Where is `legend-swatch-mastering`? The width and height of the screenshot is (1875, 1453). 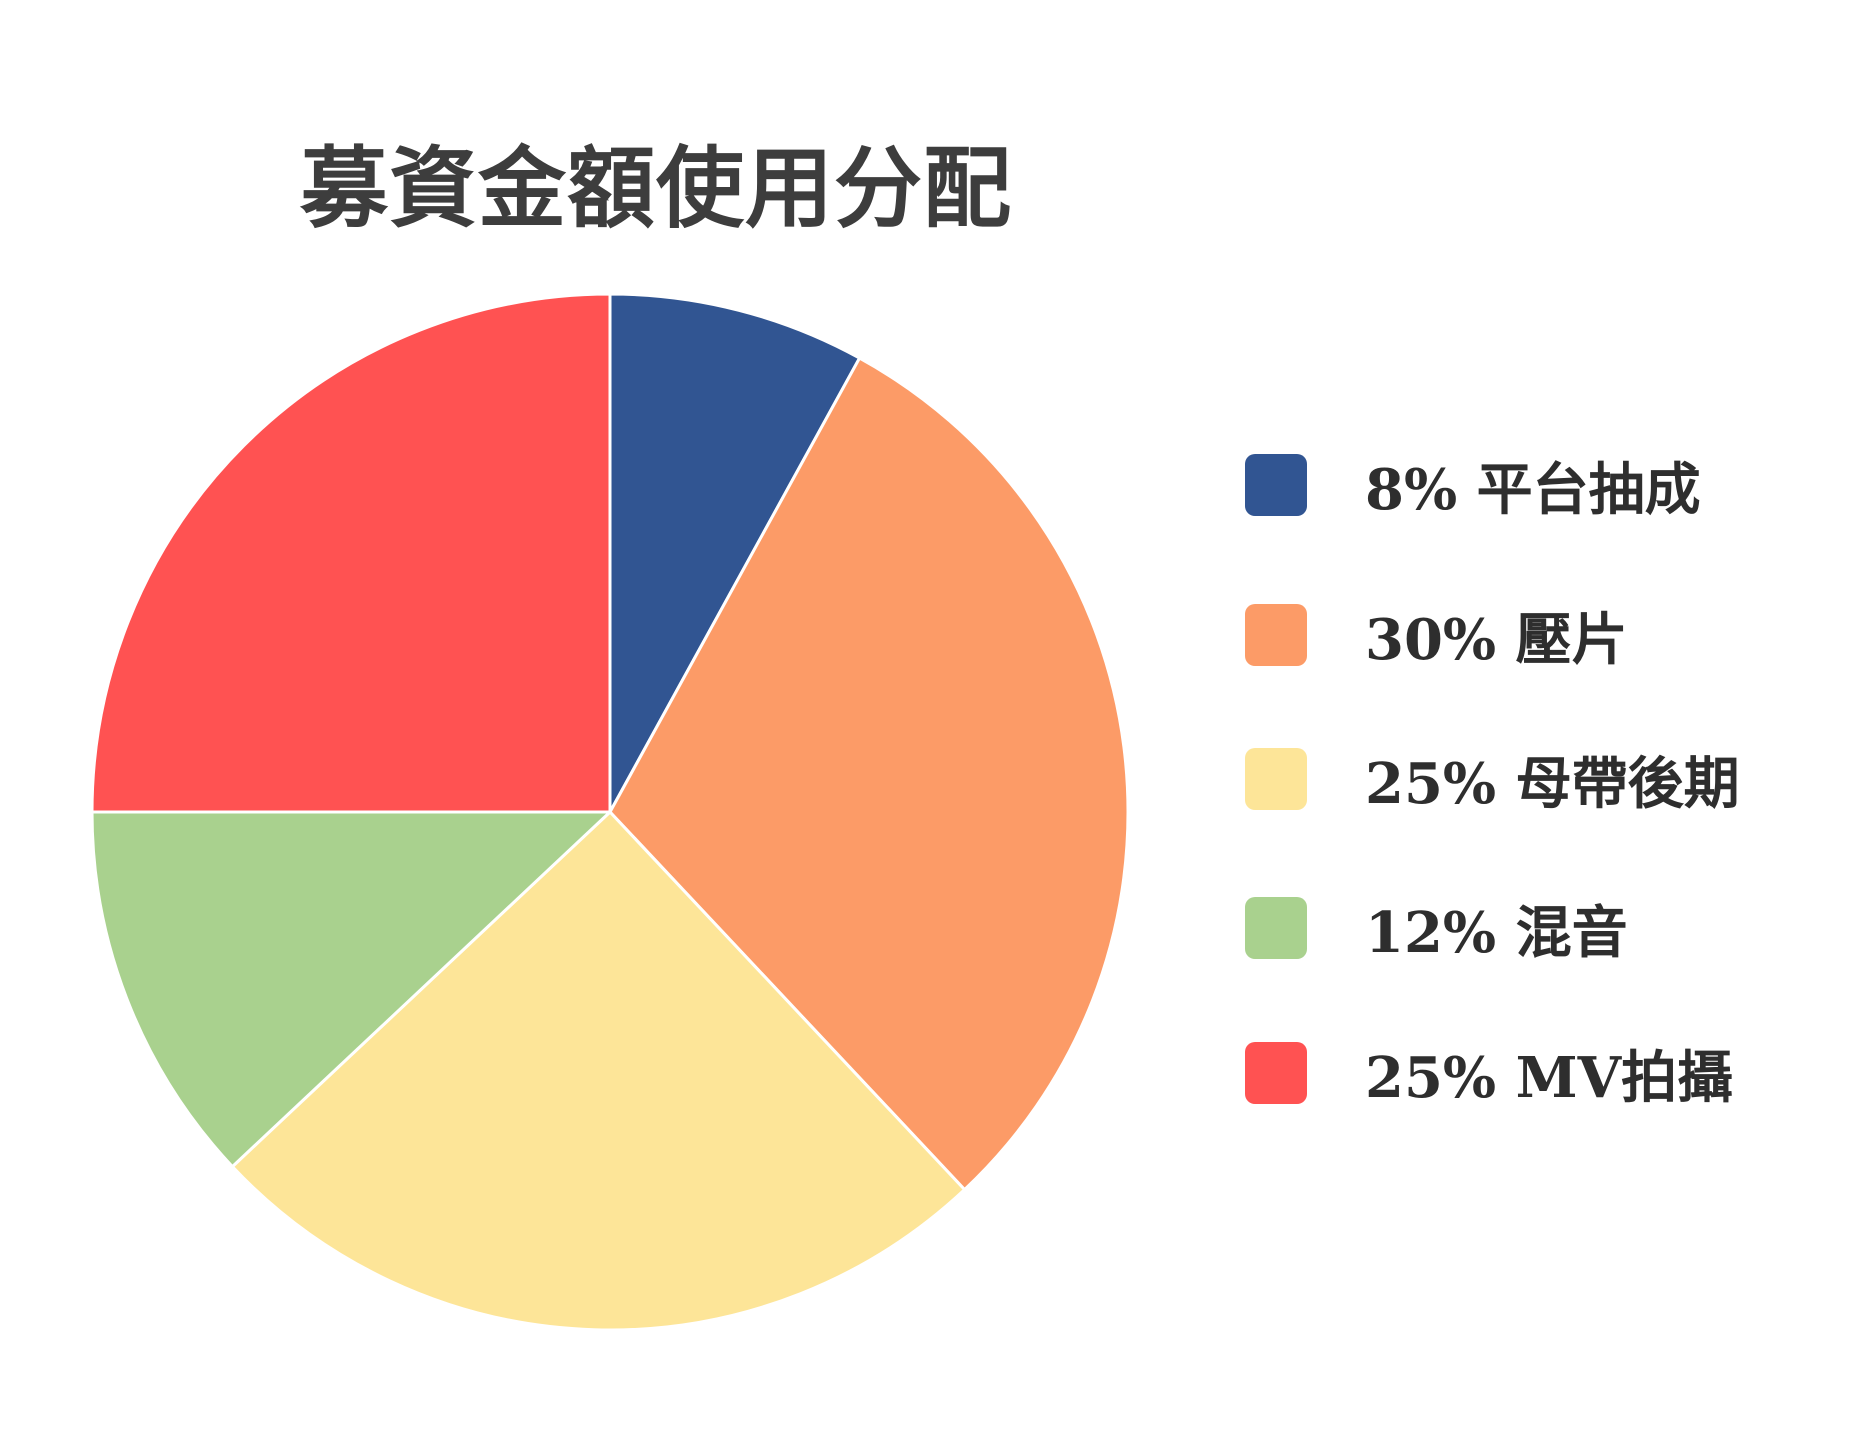
legend-swatch-mastering is located at coordinates (1276, 779).